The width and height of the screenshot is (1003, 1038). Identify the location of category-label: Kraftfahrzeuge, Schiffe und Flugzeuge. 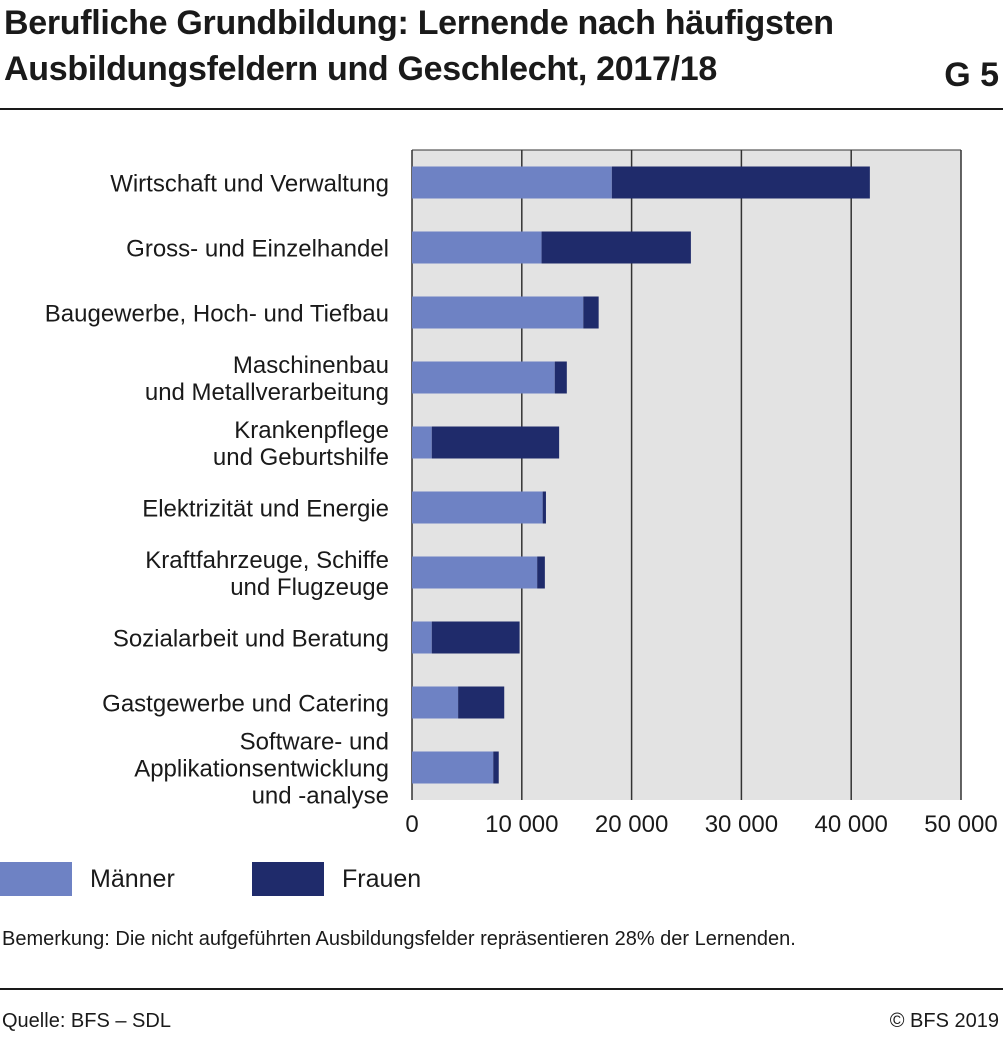
(267, 574).